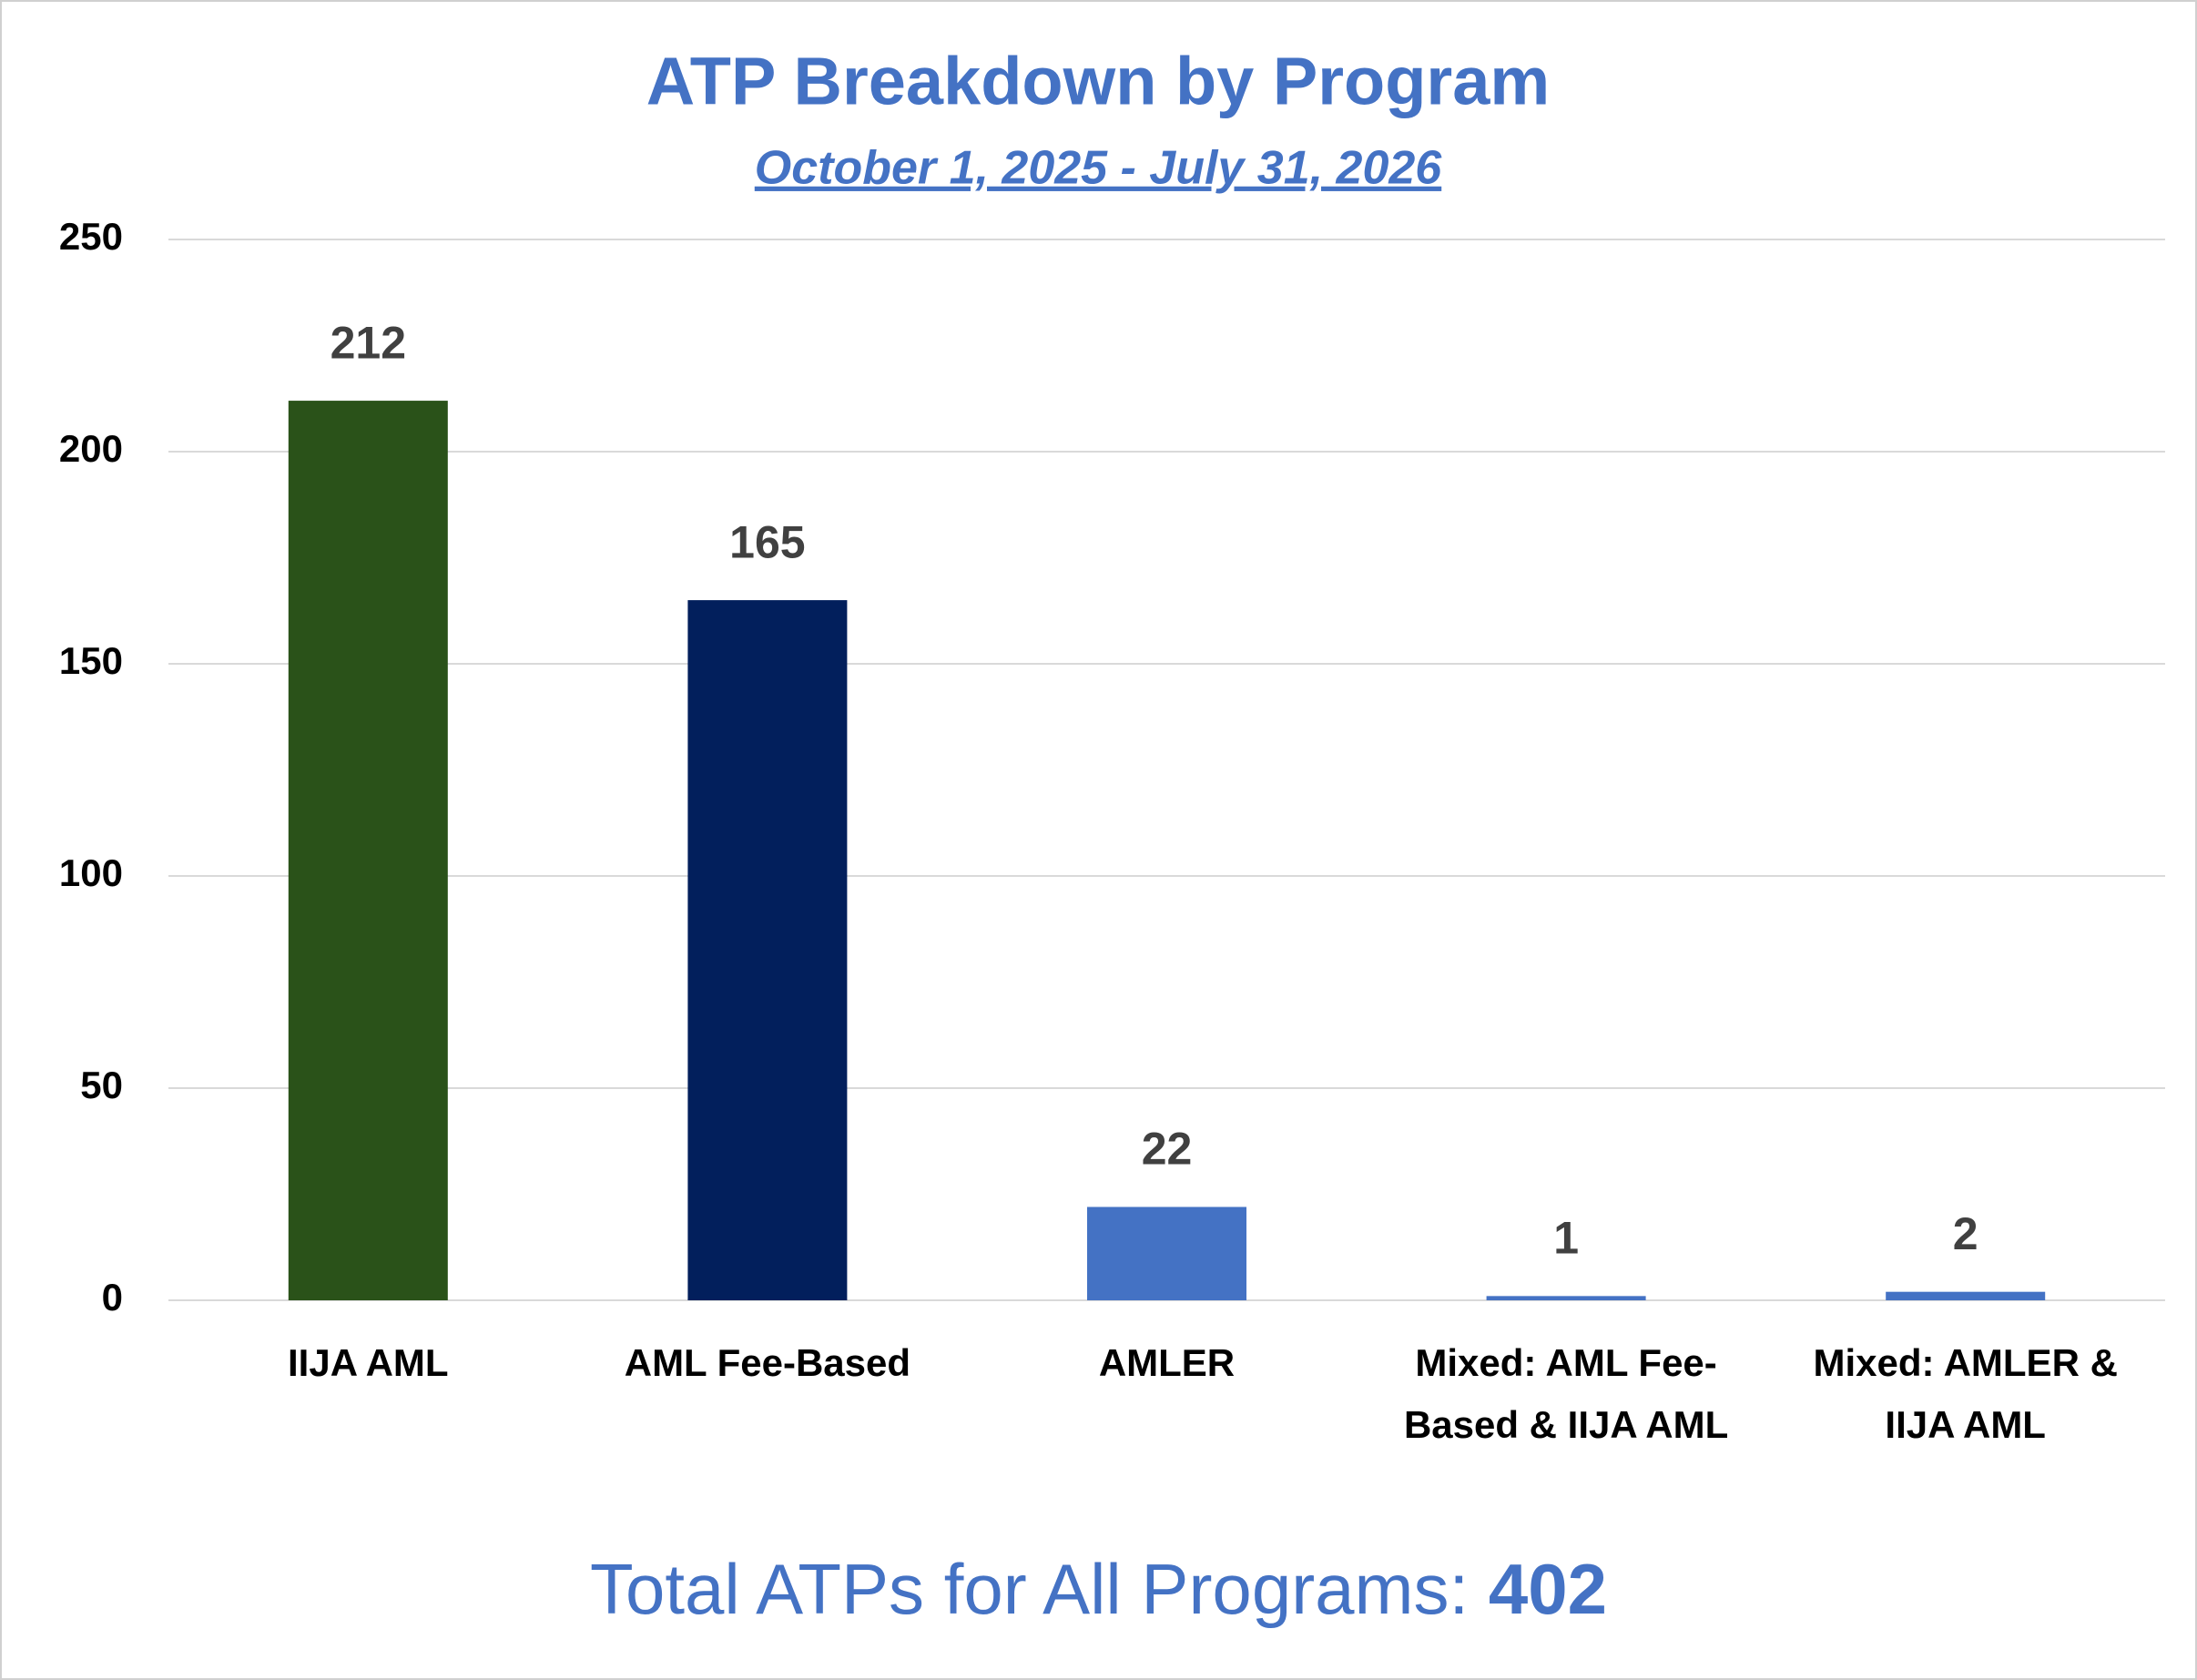 The width and height of the screenshot is (2197, 1680). I want to click on x-tick-label: AML Fee-Based, so click(767, 1362).